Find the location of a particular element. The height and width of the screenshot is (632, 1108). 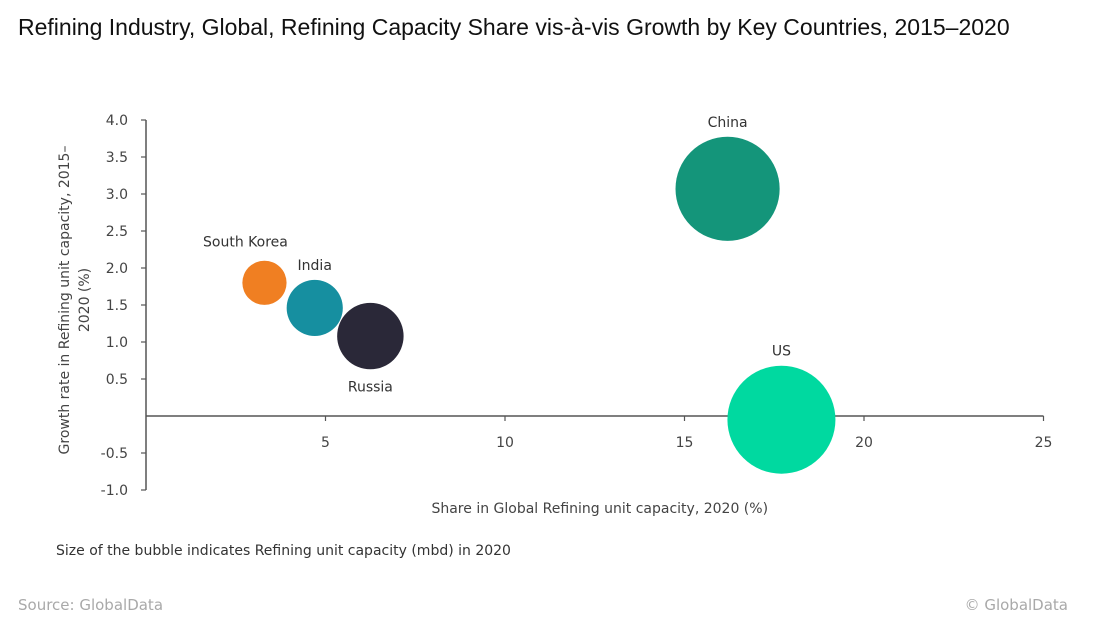

x-tick-label: 10 is located at coordinates (505, 443).